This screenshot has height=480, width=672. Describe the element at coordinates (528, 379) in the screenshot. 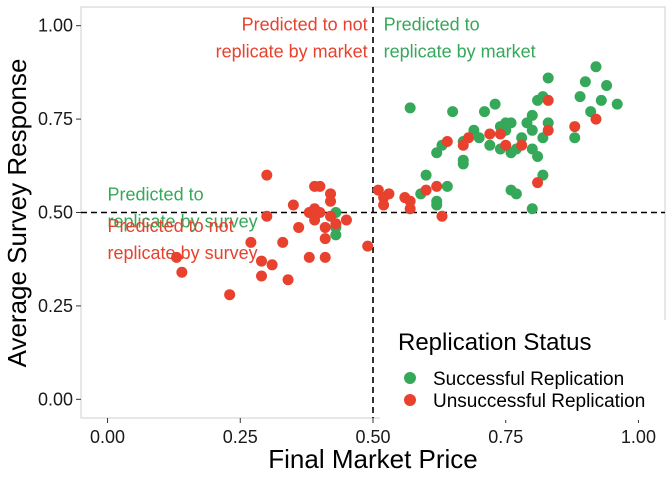

I see `legend-label-successful: Successful Replication` at that location.